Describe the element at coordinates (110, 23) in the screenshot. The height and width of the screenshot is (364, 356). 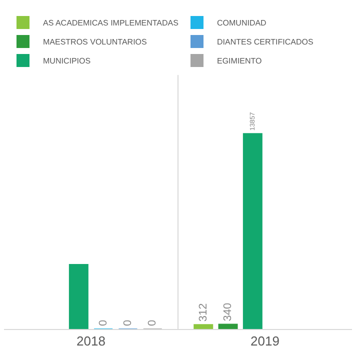
I see `legend-label: AS ACADEMICAS IMPLEMENTADAS` at that location.